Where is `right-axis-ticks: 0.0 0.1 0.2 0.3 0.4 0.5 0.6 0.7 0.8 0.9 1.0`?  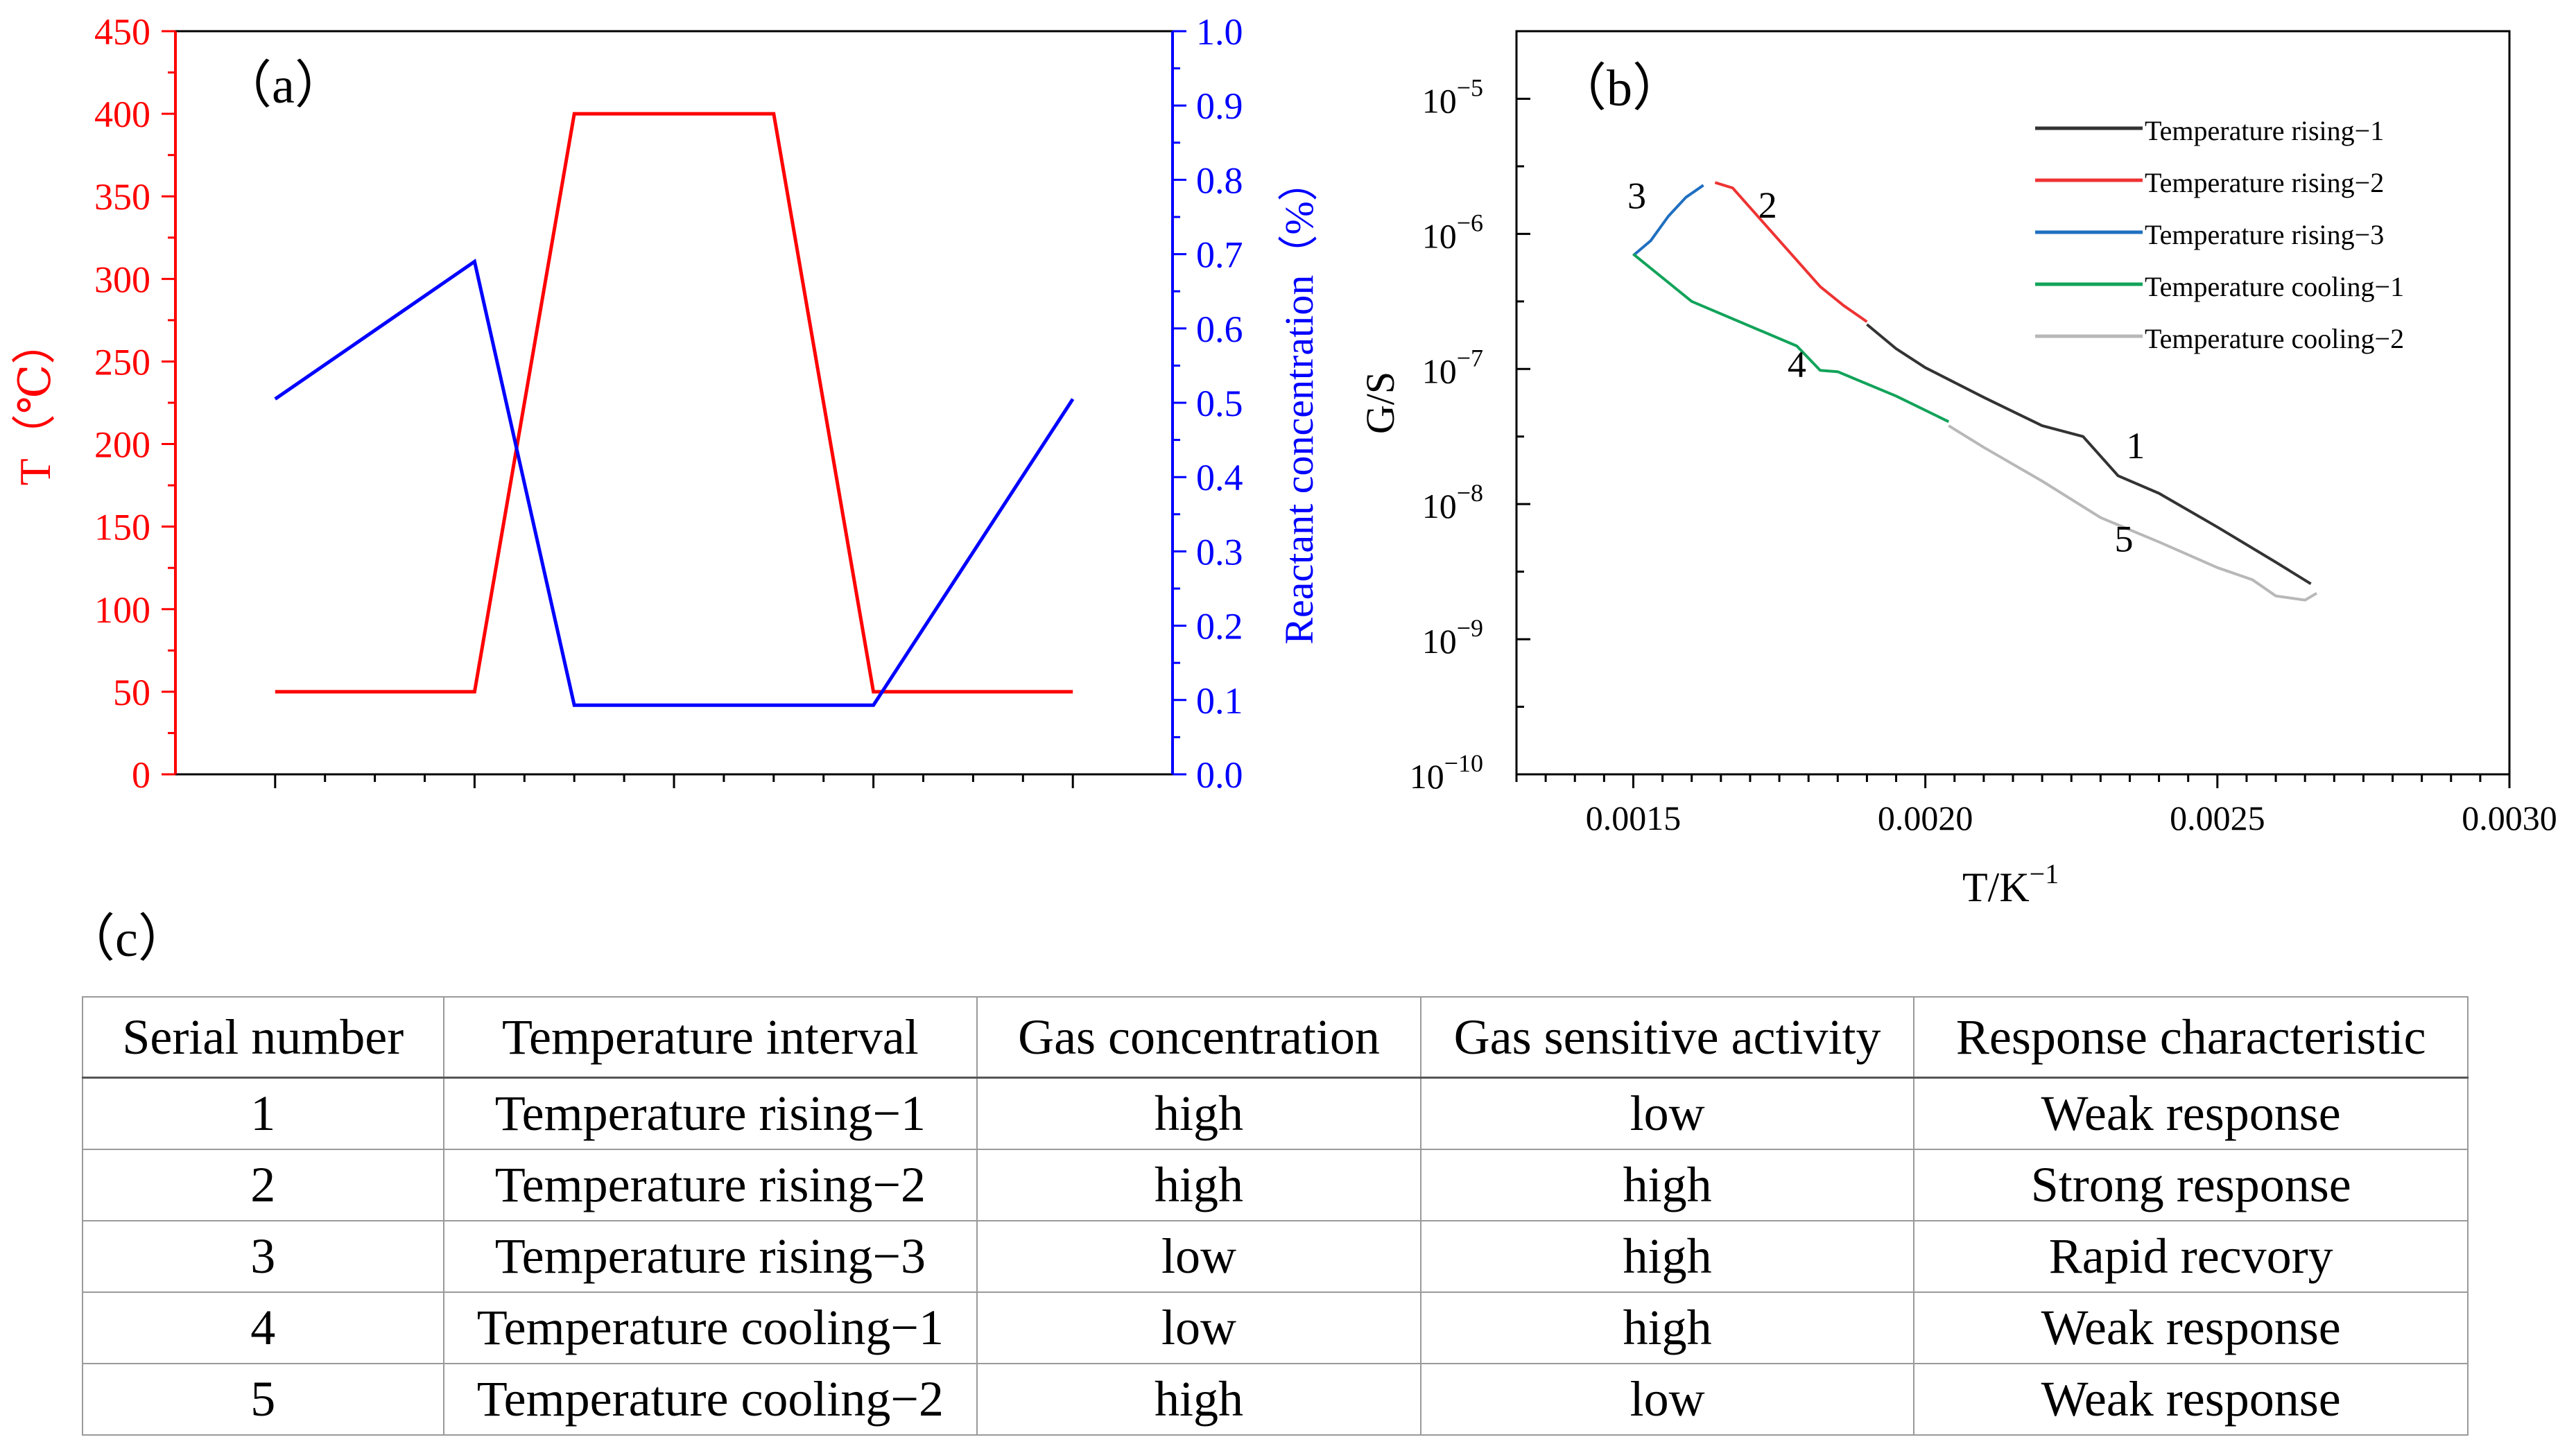
right-axis-ticks: 0.0 0.1 0.2 0.3 0.4 0.5 0.6 0.7 0.8 0.9 1.0 is located at coordinates (1208, 404).